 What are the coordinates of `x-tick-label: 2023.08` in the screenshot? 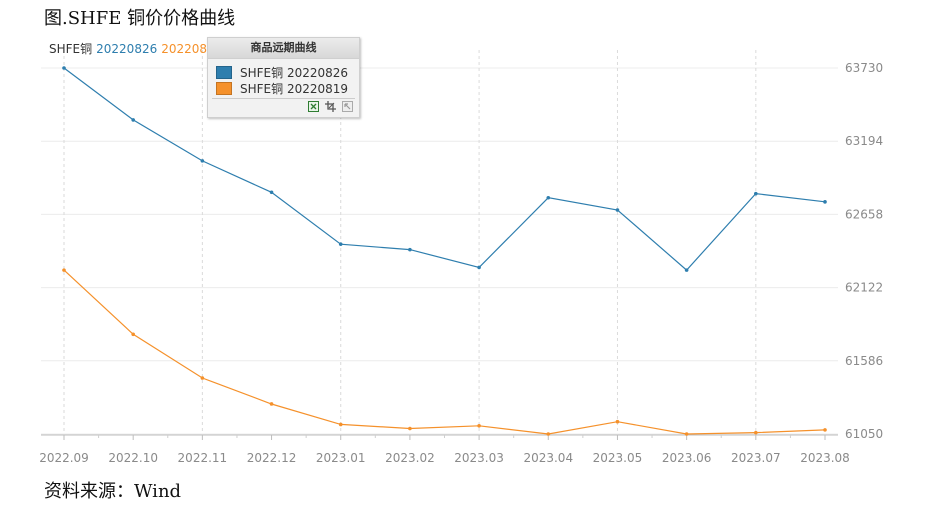 It's located at (825, 458).